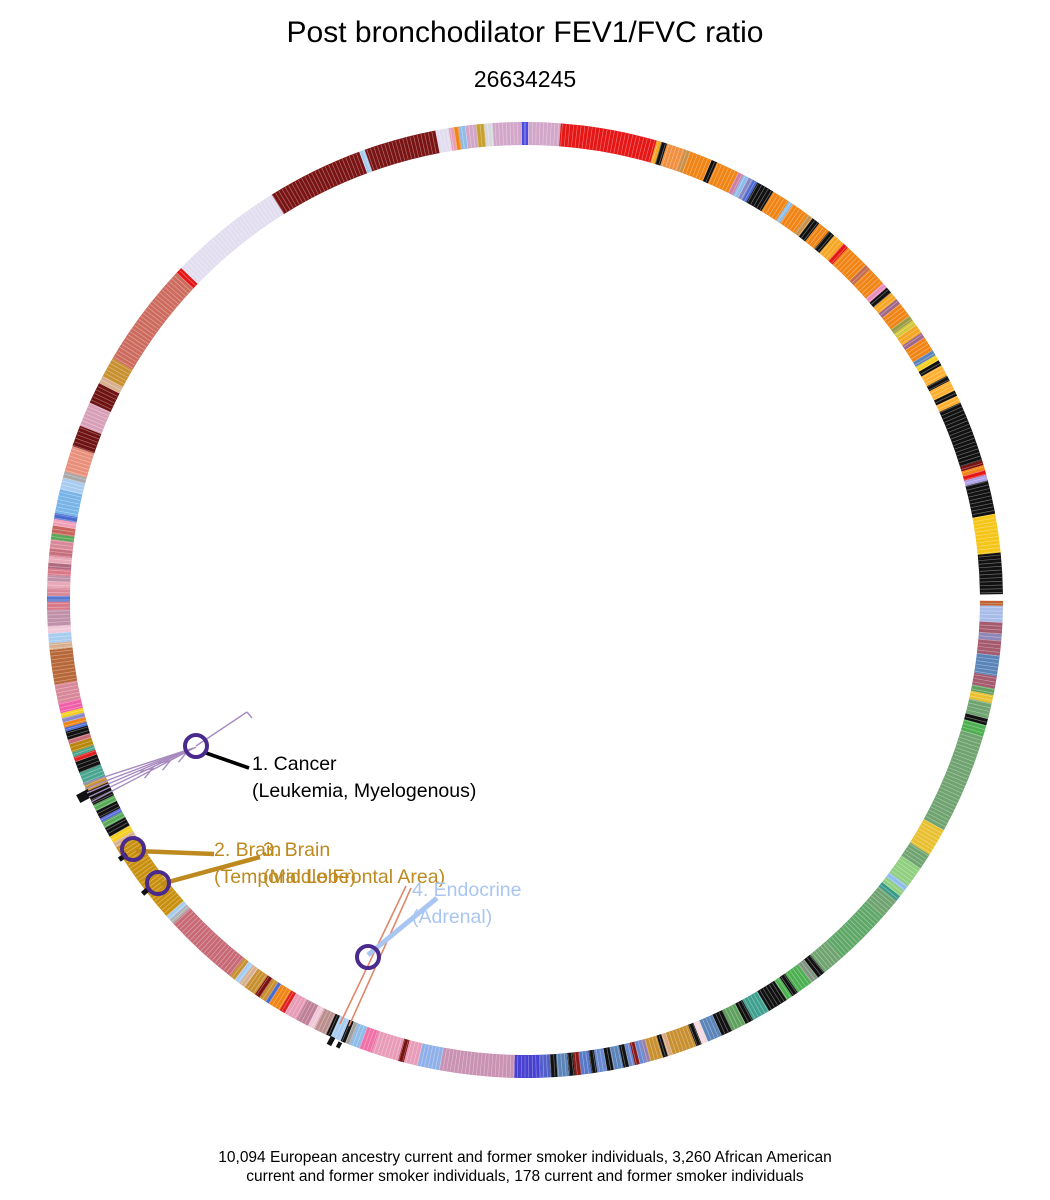 Image resolution: width=1050 pixels, height=1200 pixels. What do you see at coordinates (165, 765) in the screenshot?
I see `leader-chevron` at bounding box center [165, 765].